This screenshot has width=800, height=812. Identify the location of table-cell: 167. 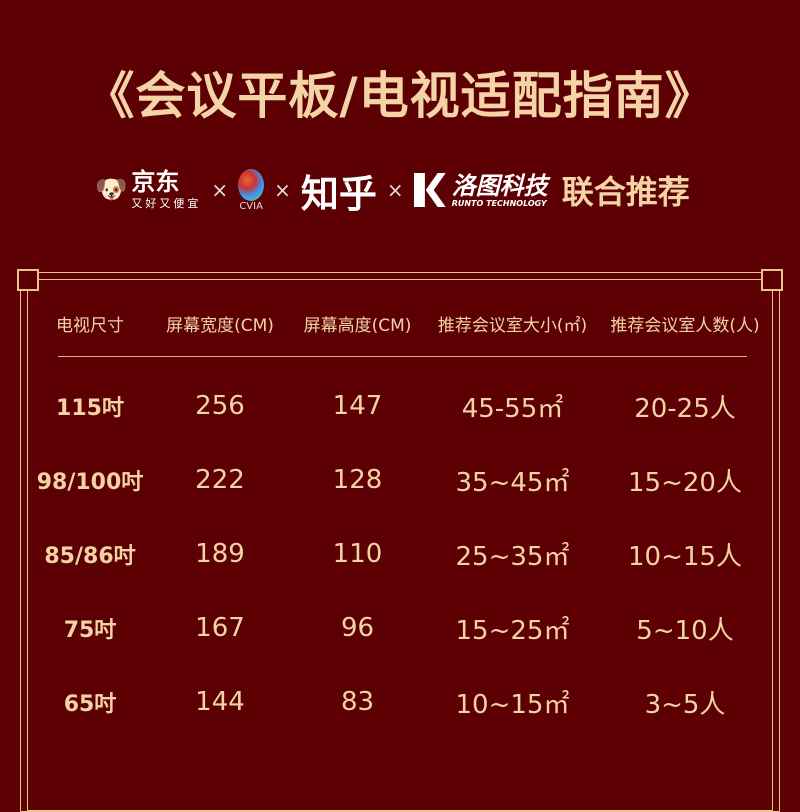
(220, 628).